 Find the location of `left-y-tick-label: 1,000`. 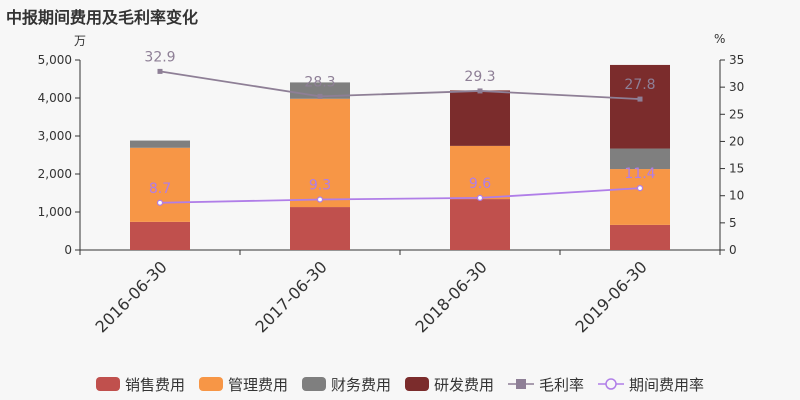

left-y-tick-label: 1,000 is located at coordinates (55, 212).